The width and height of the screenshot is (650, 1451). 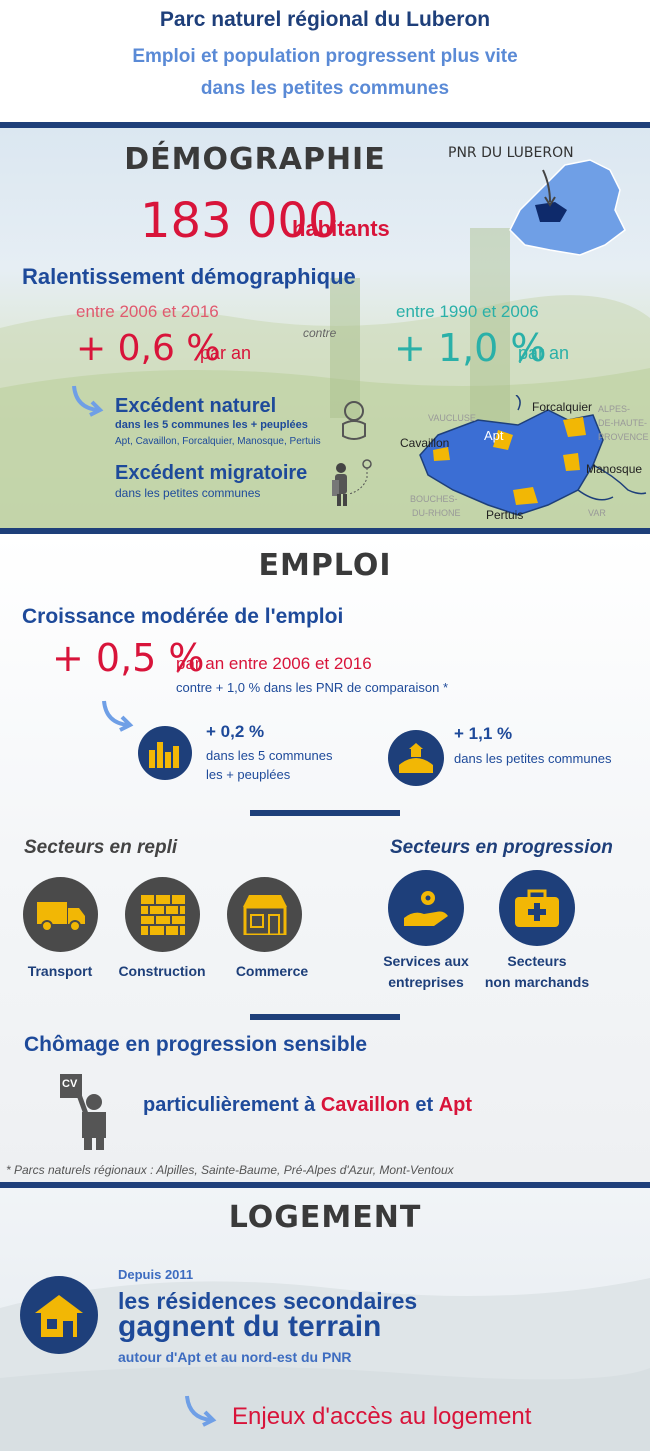 What do you see at coordinates (425, 443) in the screenshot?
I see `map-label-cavaillon: Cavaillon` at bounding box center [425, 443].